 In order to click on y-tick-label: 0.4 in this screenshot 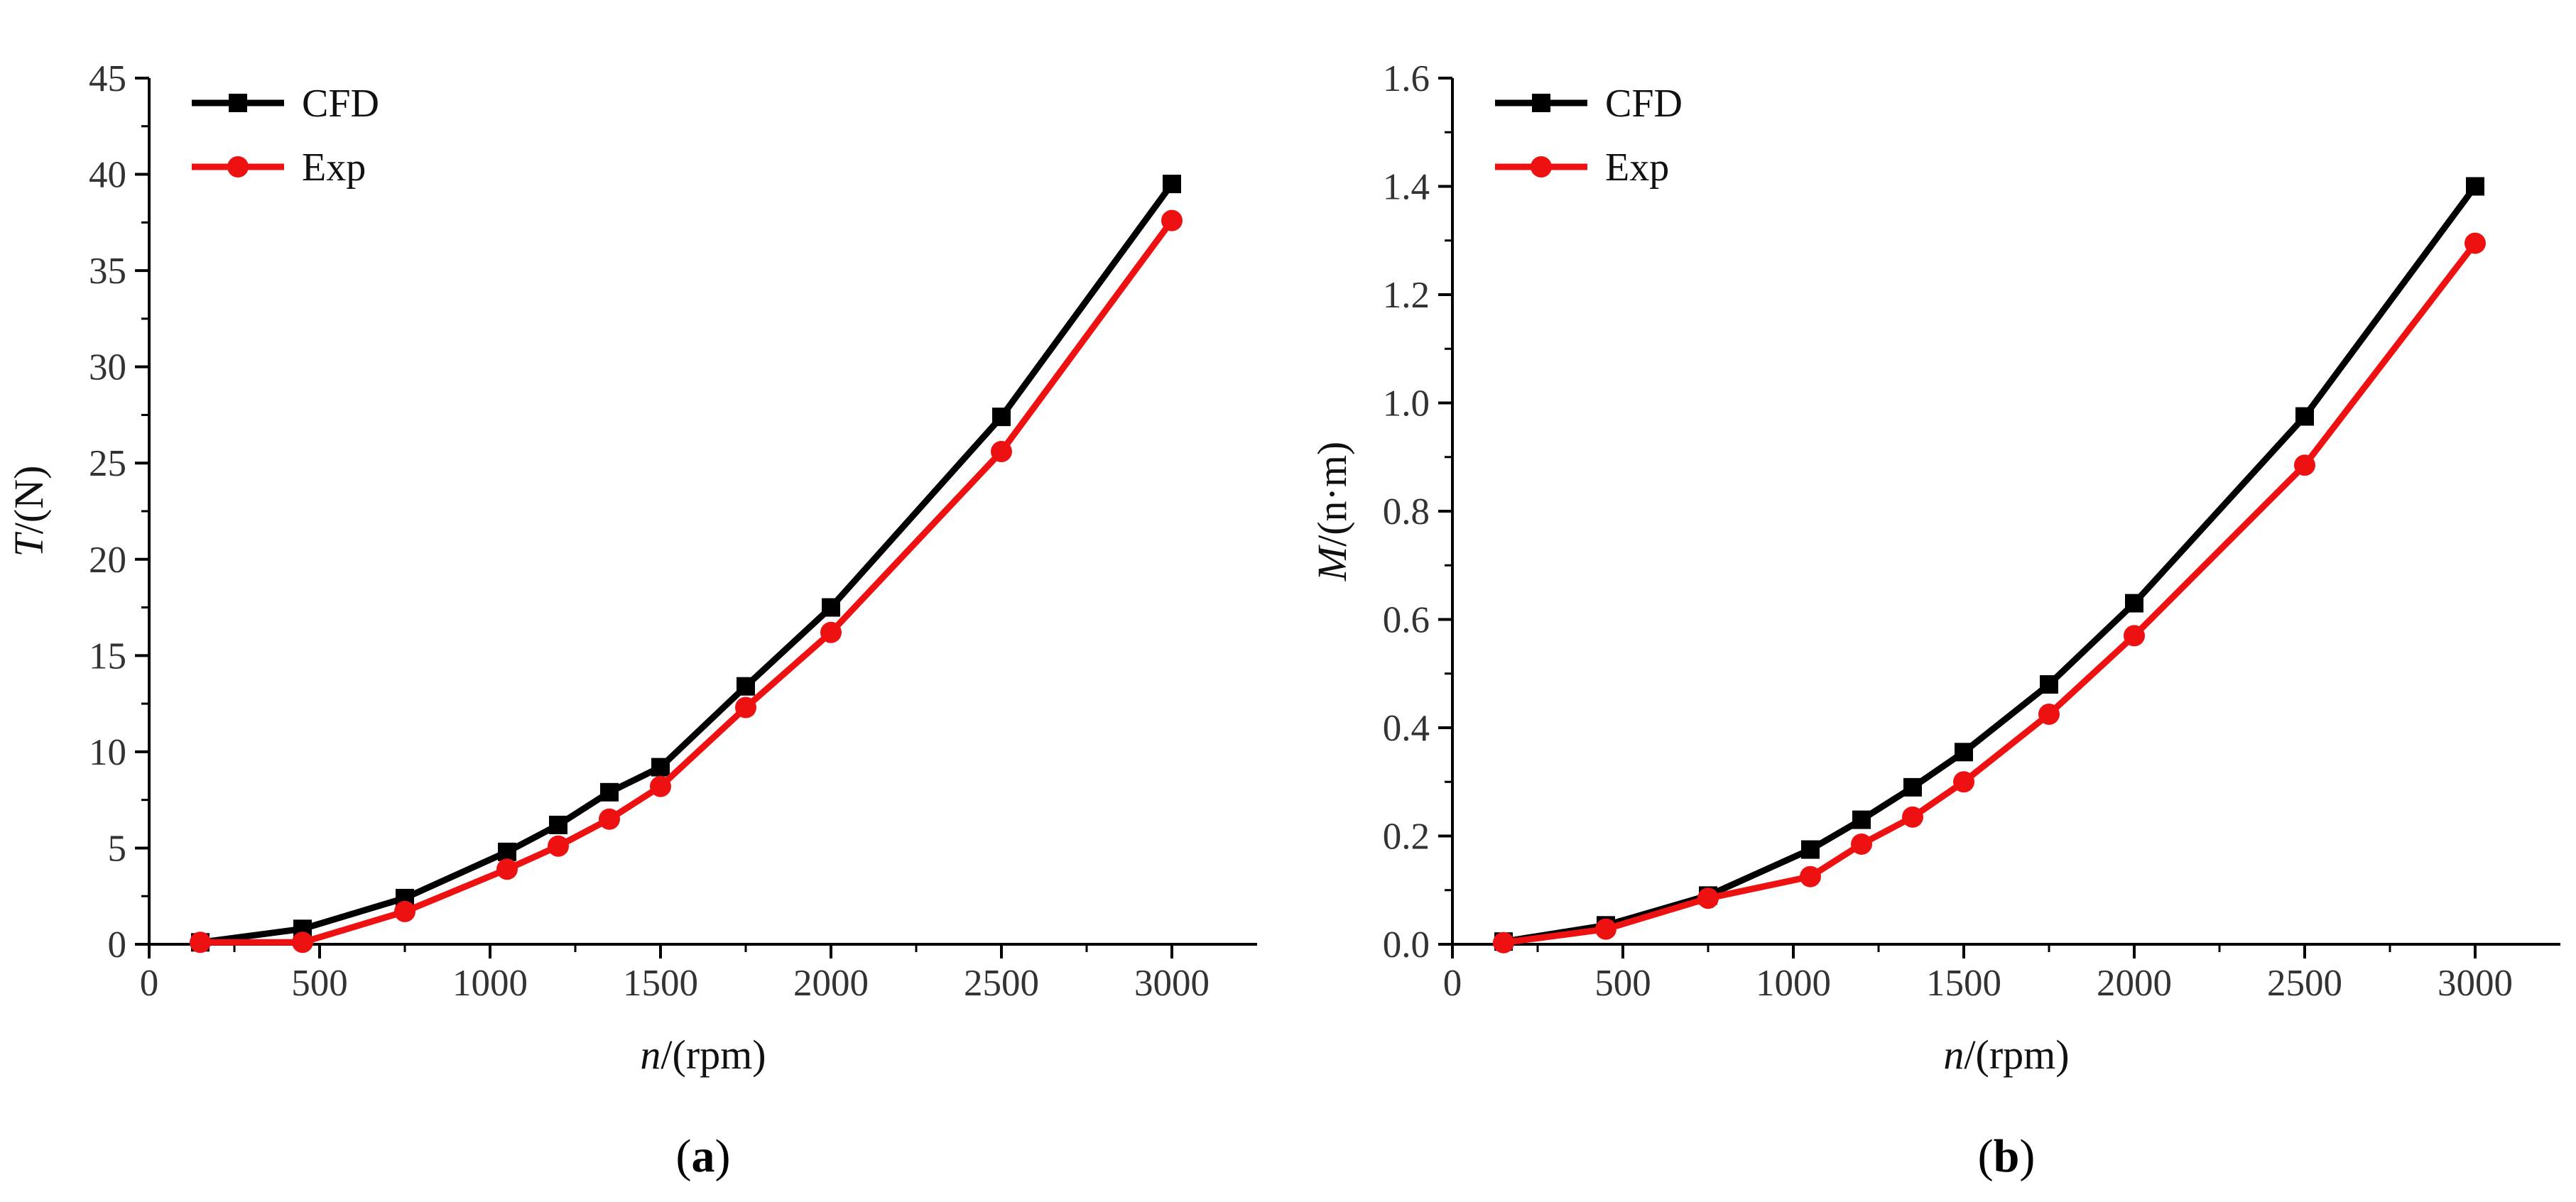, I will do `click(1406, 728)`.